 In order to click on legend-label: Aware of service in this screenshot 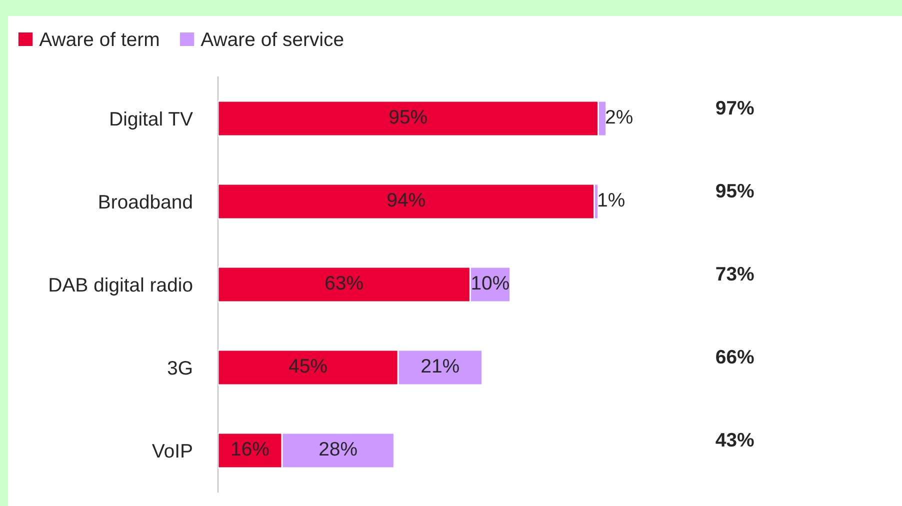, I will do `click(272, 39)`.